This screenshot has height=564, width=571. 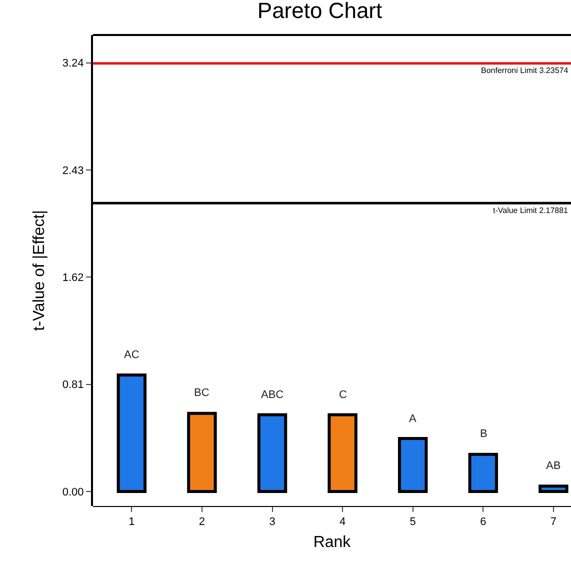 What do you see at coordinates (73, 64) in the screenshot?
I see `y-tick-label: 3.24` at bounding box center [73, 64].